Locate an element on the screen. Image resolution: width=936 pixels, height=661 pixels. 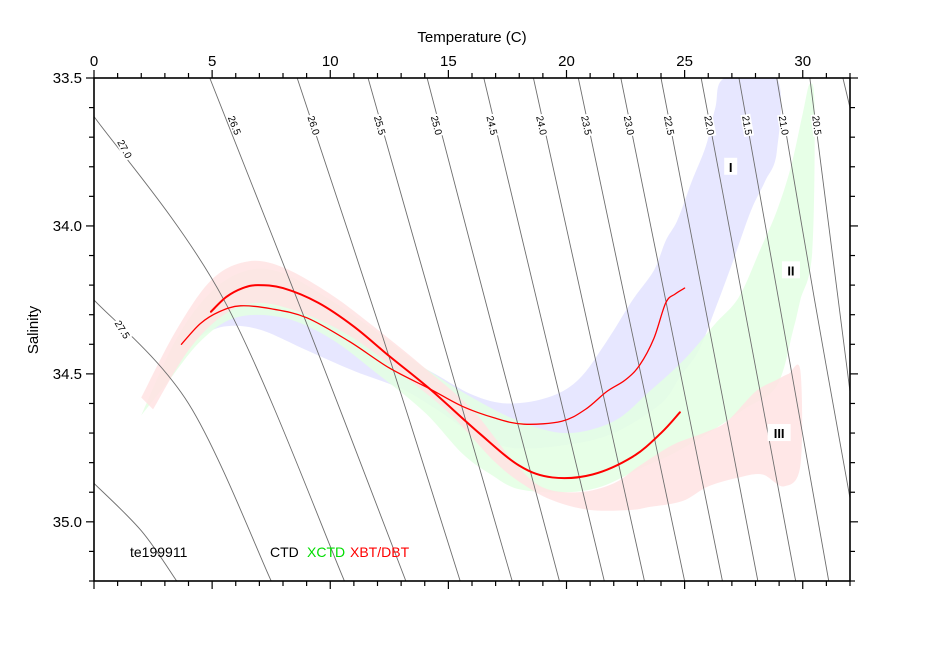
isopycnal-line-24.5 is located at coordinates (544, 329).